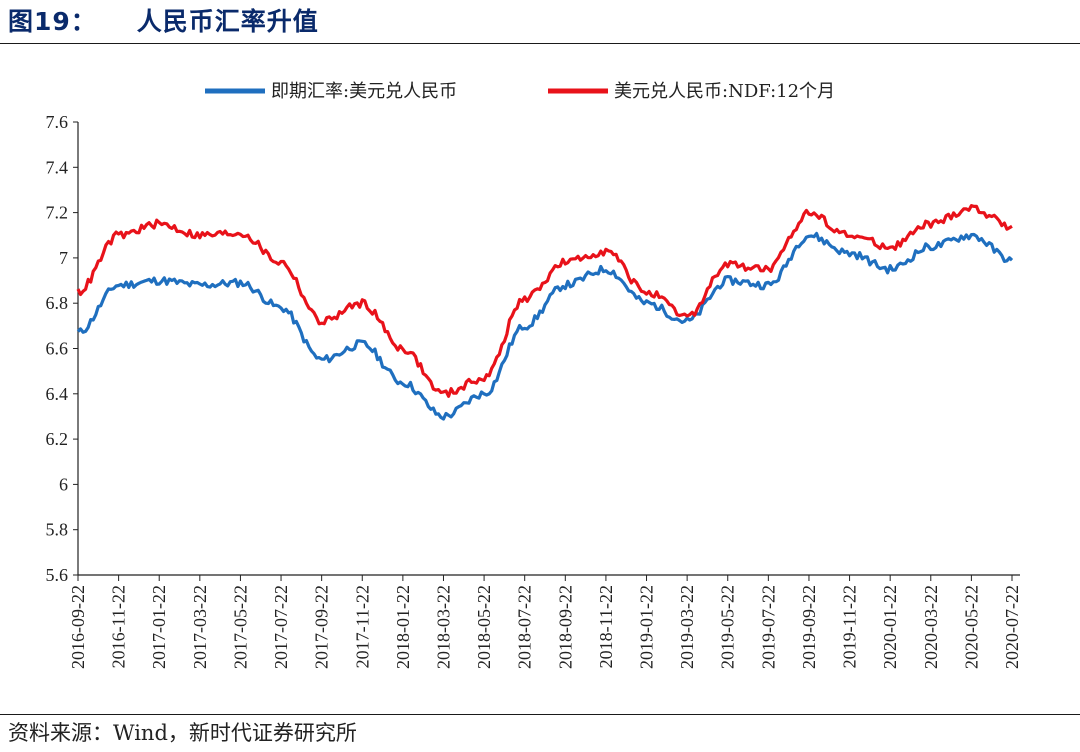 The image size is (1080, 752). What do you see at coordinates (484, 627) in the screenshot?
I see `x-tick-label: 2018-05-22` at bounding box center [484, 627].